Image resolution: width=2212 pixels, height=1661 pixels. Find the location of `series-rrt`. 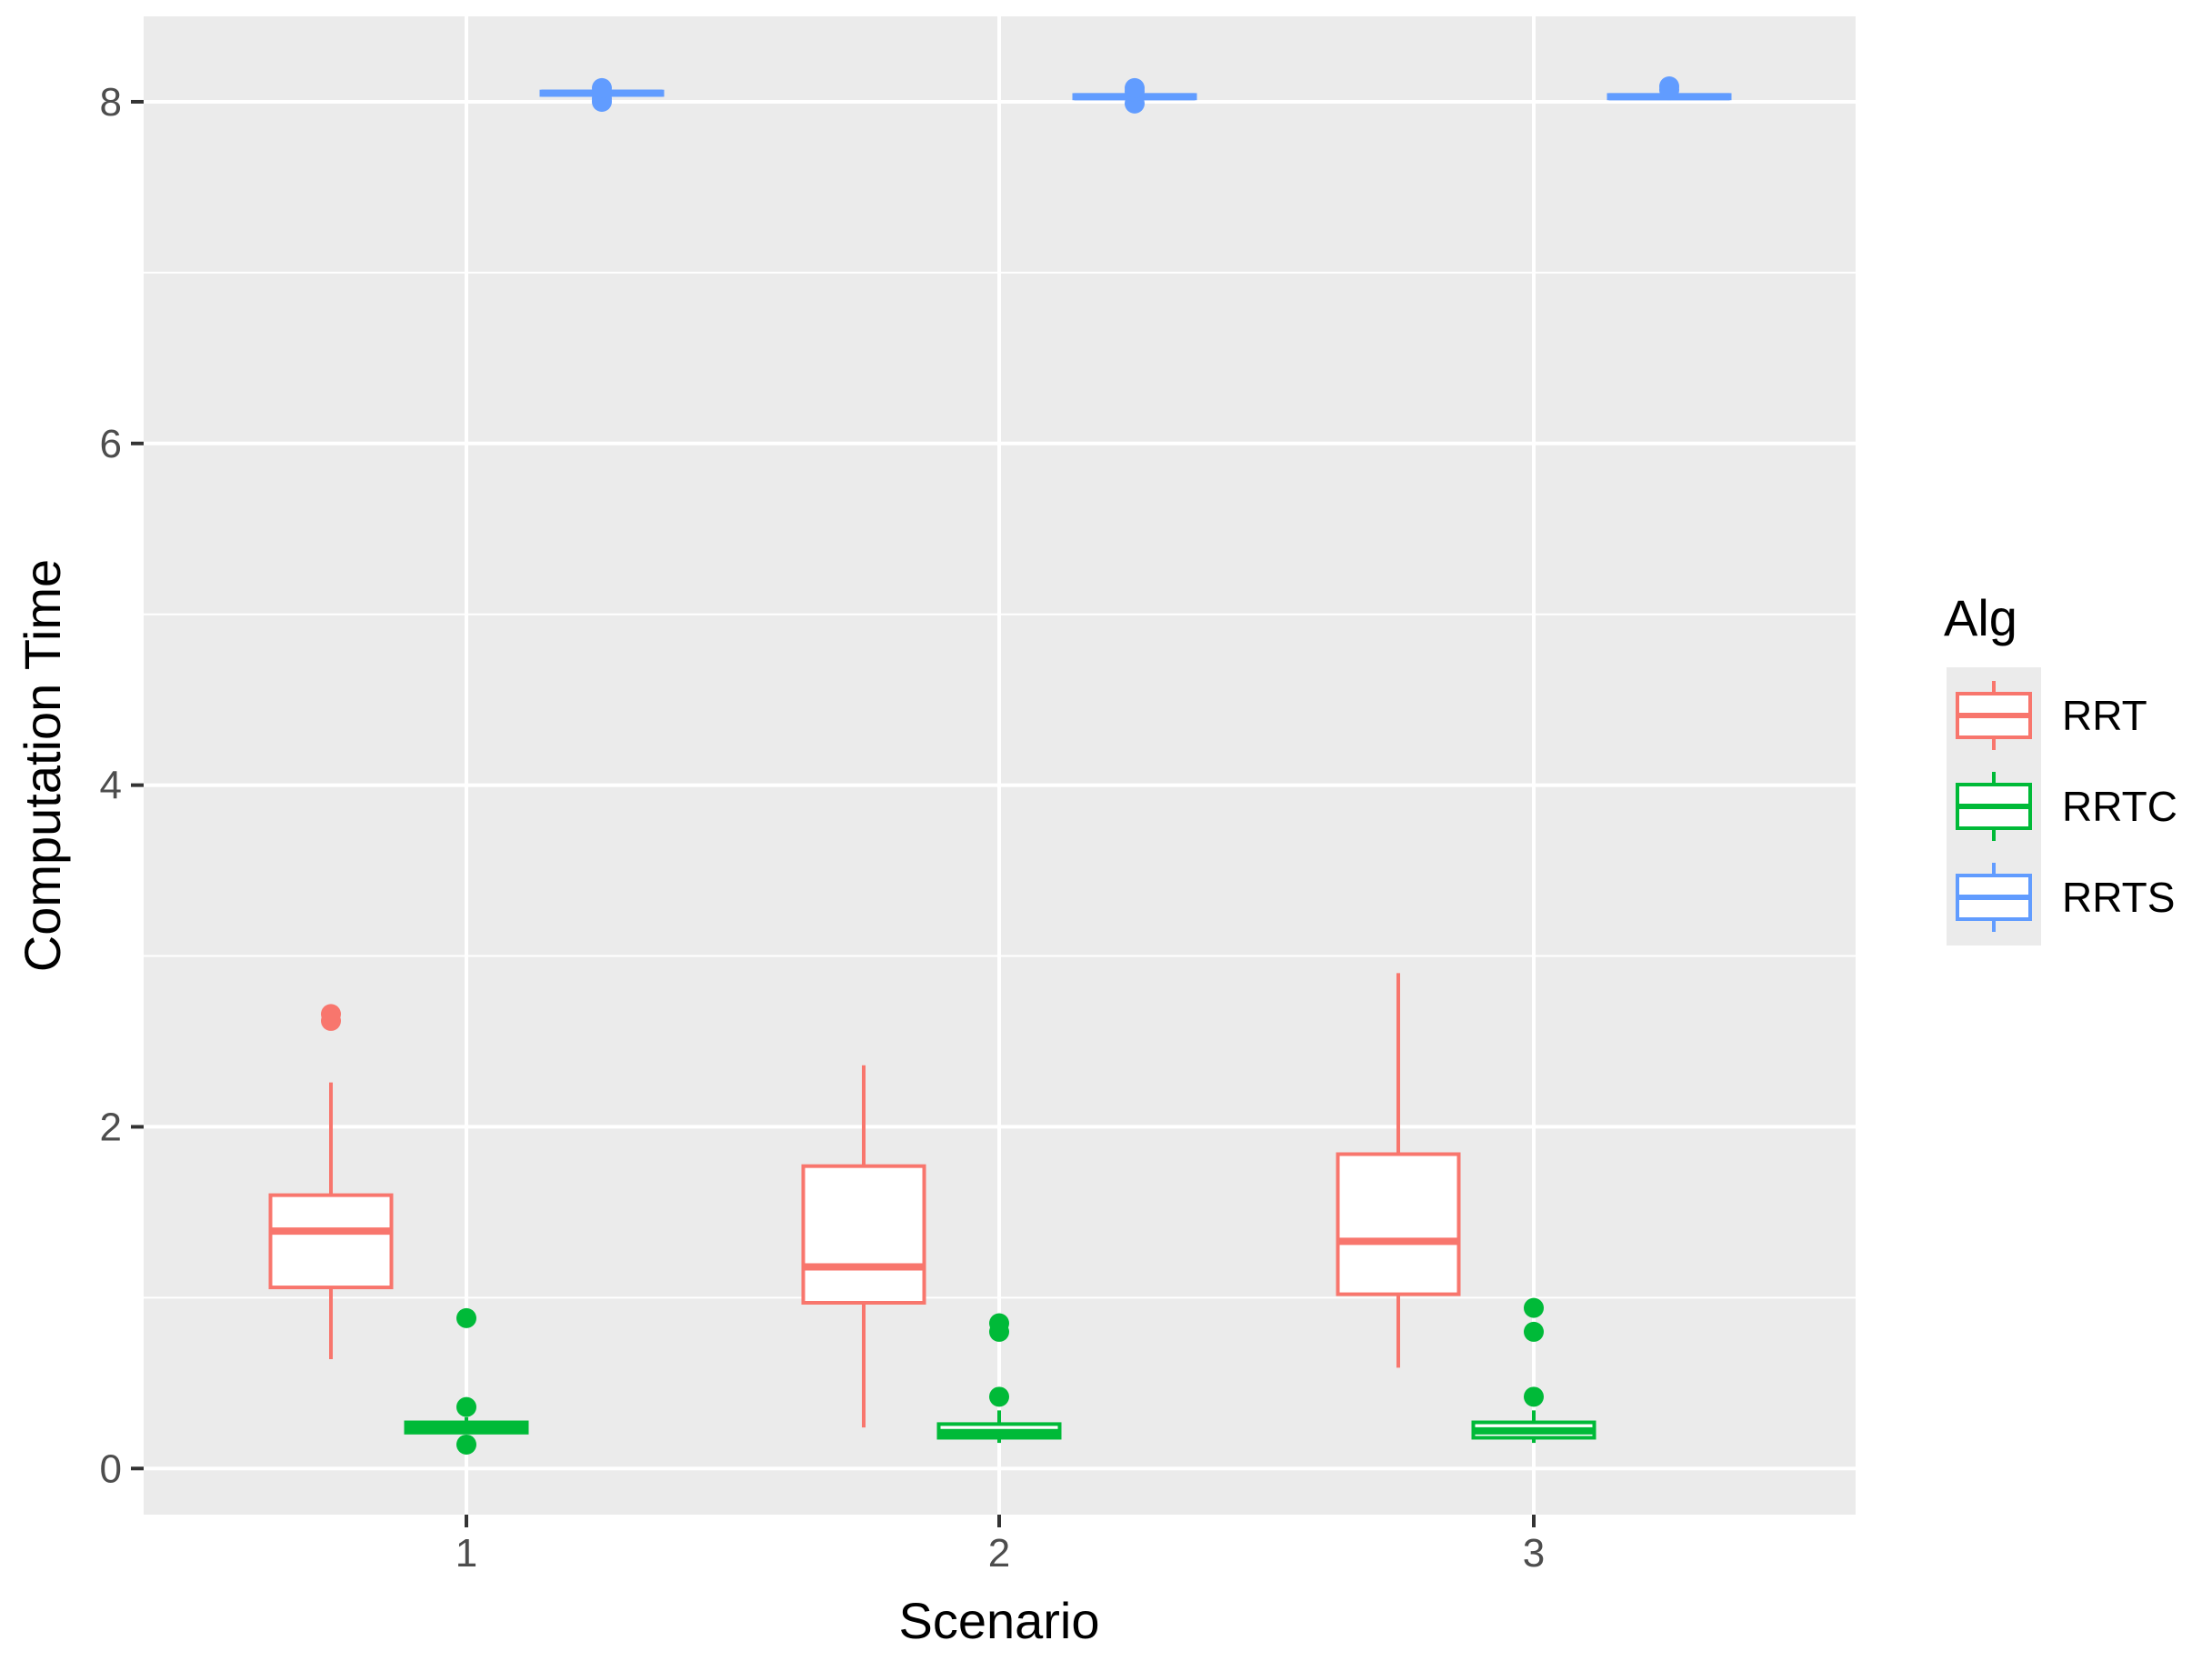

series-rrt is located at coordinates (864, 1200).